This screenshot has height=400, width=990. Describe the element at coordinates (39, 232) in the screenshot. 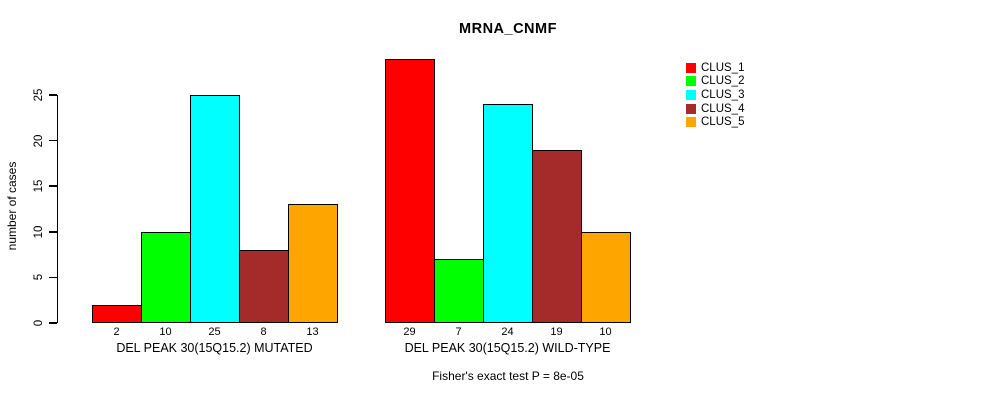

I see `y-tick-label: 10` at that location.